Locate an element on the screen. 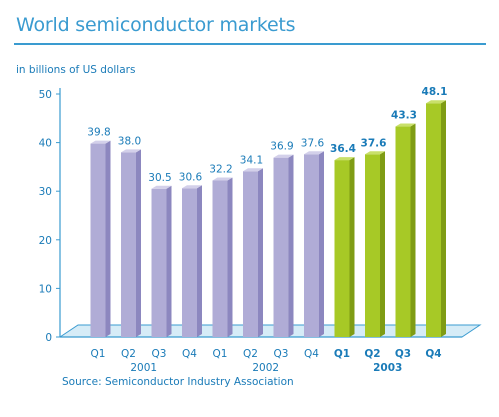 The width and height of the screenshot is (499, 417). data-label: 30.6 is located at coordinates (191, 177).